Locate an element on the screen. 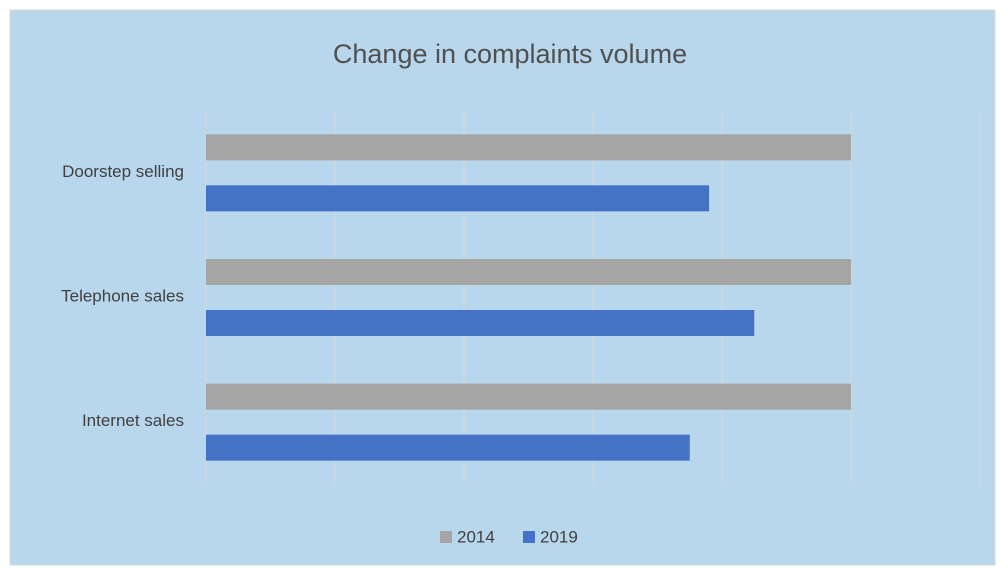 The image size is (1000, 569). legend-label: 2014 is located at coordinates (476, 536).